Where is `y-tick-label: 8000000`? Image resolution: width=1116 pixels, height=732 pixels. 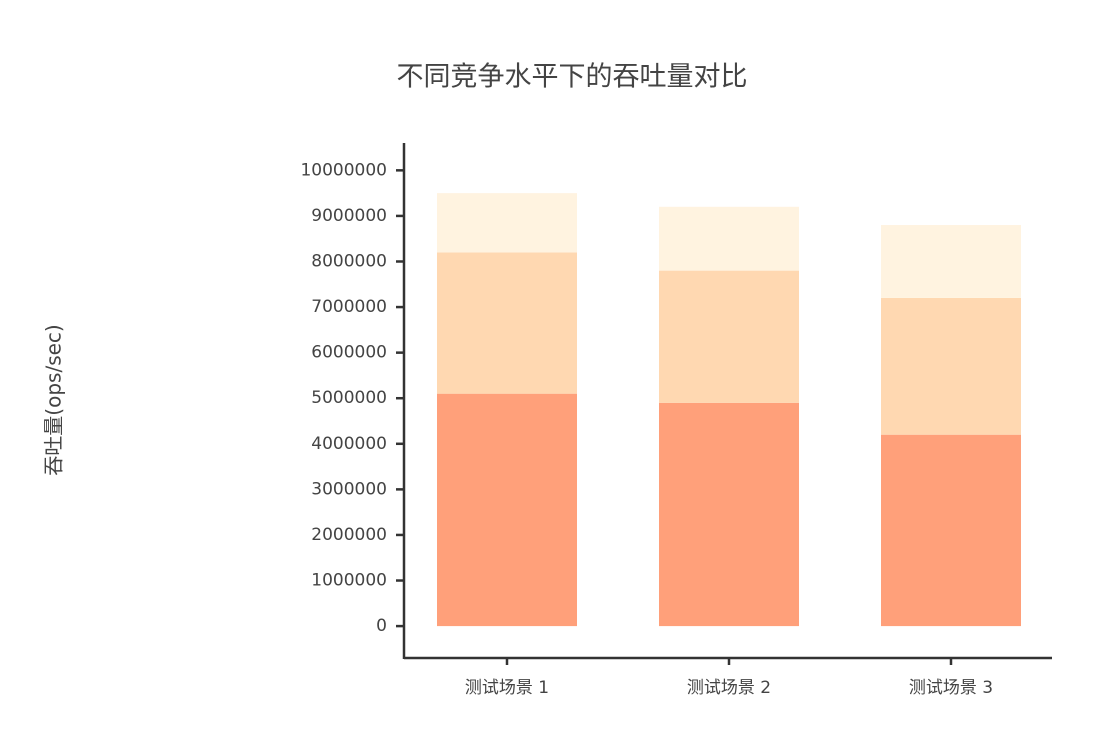 y-tick-label: 8000000 is located at coordinates (349, 261).